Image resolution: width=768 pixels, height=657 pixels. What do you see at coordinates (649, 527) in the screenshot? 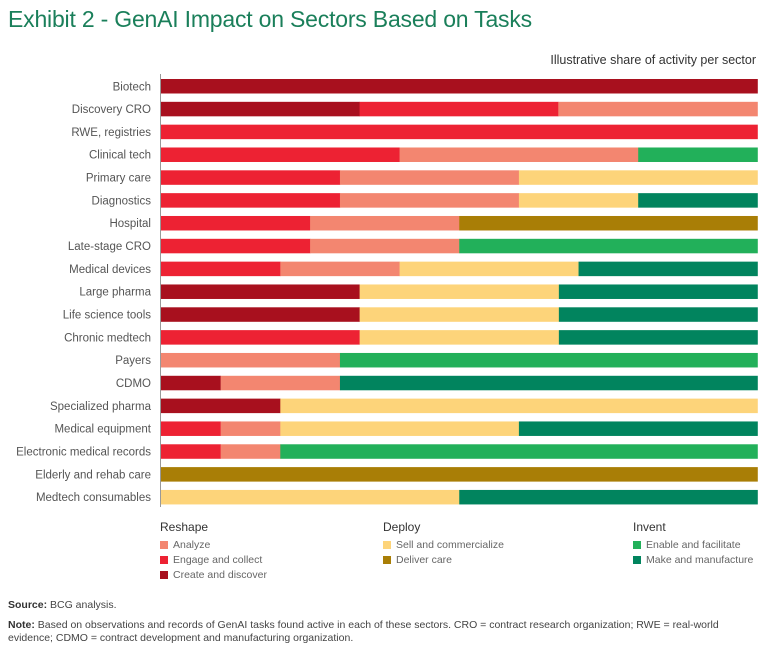
I see `legend-group-title: Invent` at bounding box center [649, 527].